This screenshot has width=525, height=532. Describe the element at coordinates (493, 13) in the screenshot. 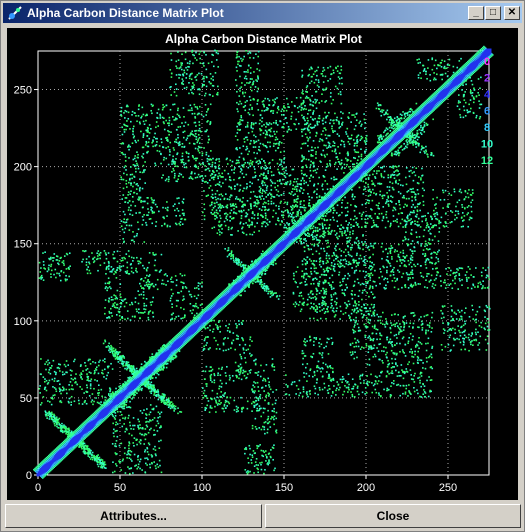

I see `maximize-button: □` at that location.